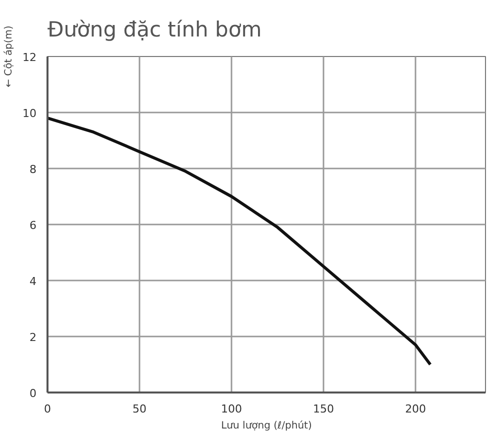 Image resolution: width=491 pixels, height=434 pixels. Describe the element at coordinates (155, 30) in the screenshot. I see `chart-title: Đường đặc tính bơm` at that location.